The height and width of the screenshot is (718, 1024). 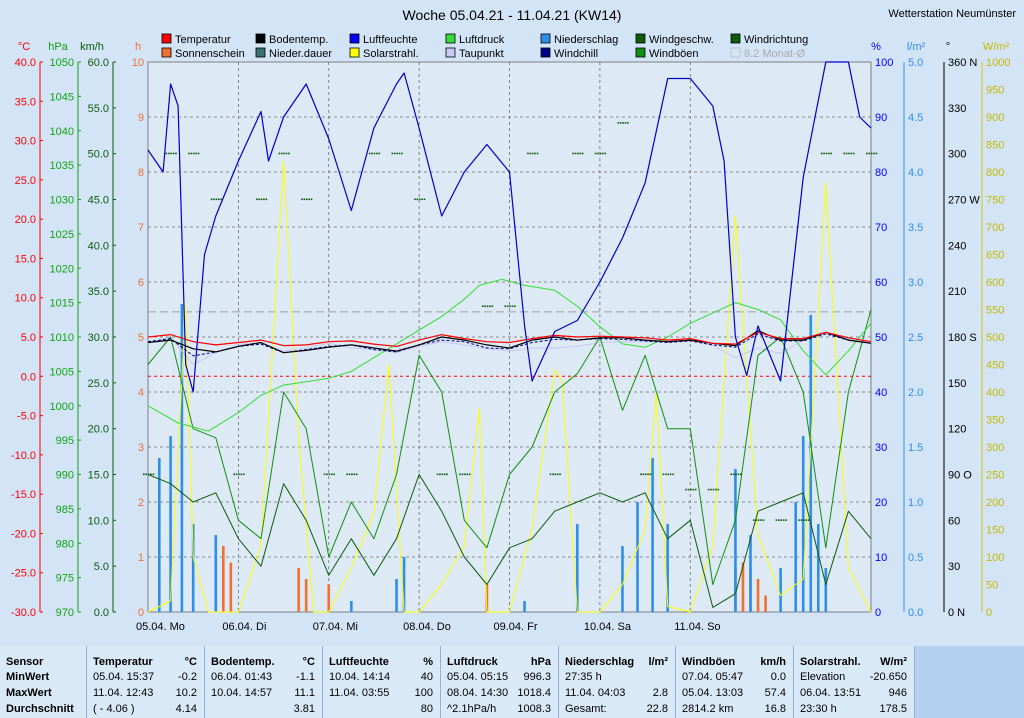 What do you see at coordinates (298, 40) in the screenshot?
I see `legend-label: Bodentemp.` at bounding box center [298, 40].